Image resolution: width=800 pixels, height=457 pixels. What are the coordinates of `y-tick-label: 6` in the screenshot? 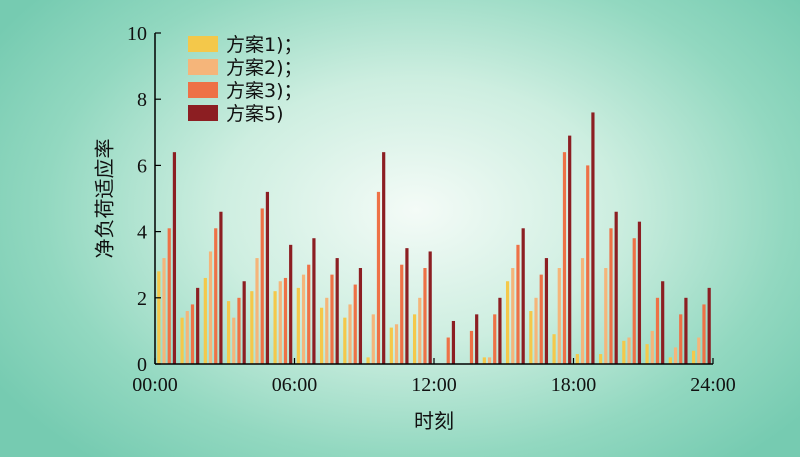 It's located at (142, 166).